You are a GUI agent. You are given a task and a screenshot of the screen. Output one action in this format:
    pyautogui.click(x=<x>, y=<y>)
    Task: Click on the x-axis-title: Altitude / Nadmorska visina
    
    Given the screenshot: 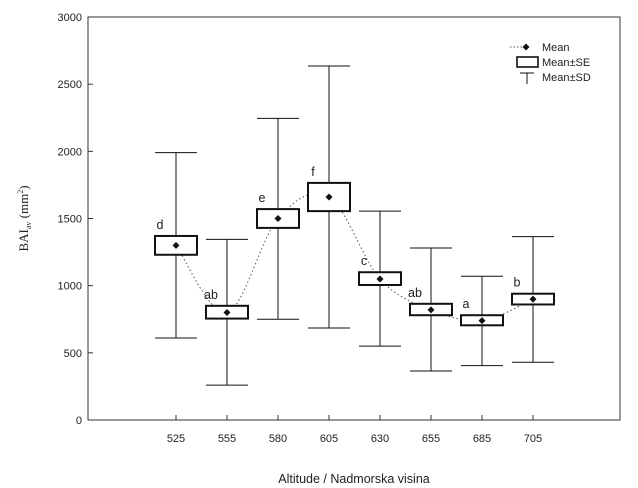 What is the action you would take?
    pyautogui.click(x=354, y=479)
    